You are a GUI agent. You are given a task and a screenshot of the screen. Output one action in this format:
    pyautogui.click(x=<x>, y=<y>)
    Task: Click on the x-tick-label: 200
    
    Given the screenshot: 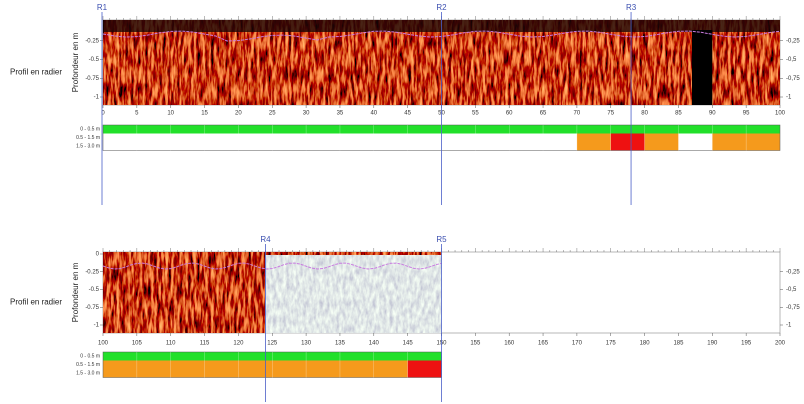 What is the action you would take?
    pyautogui.click(x=780, y=344)
    